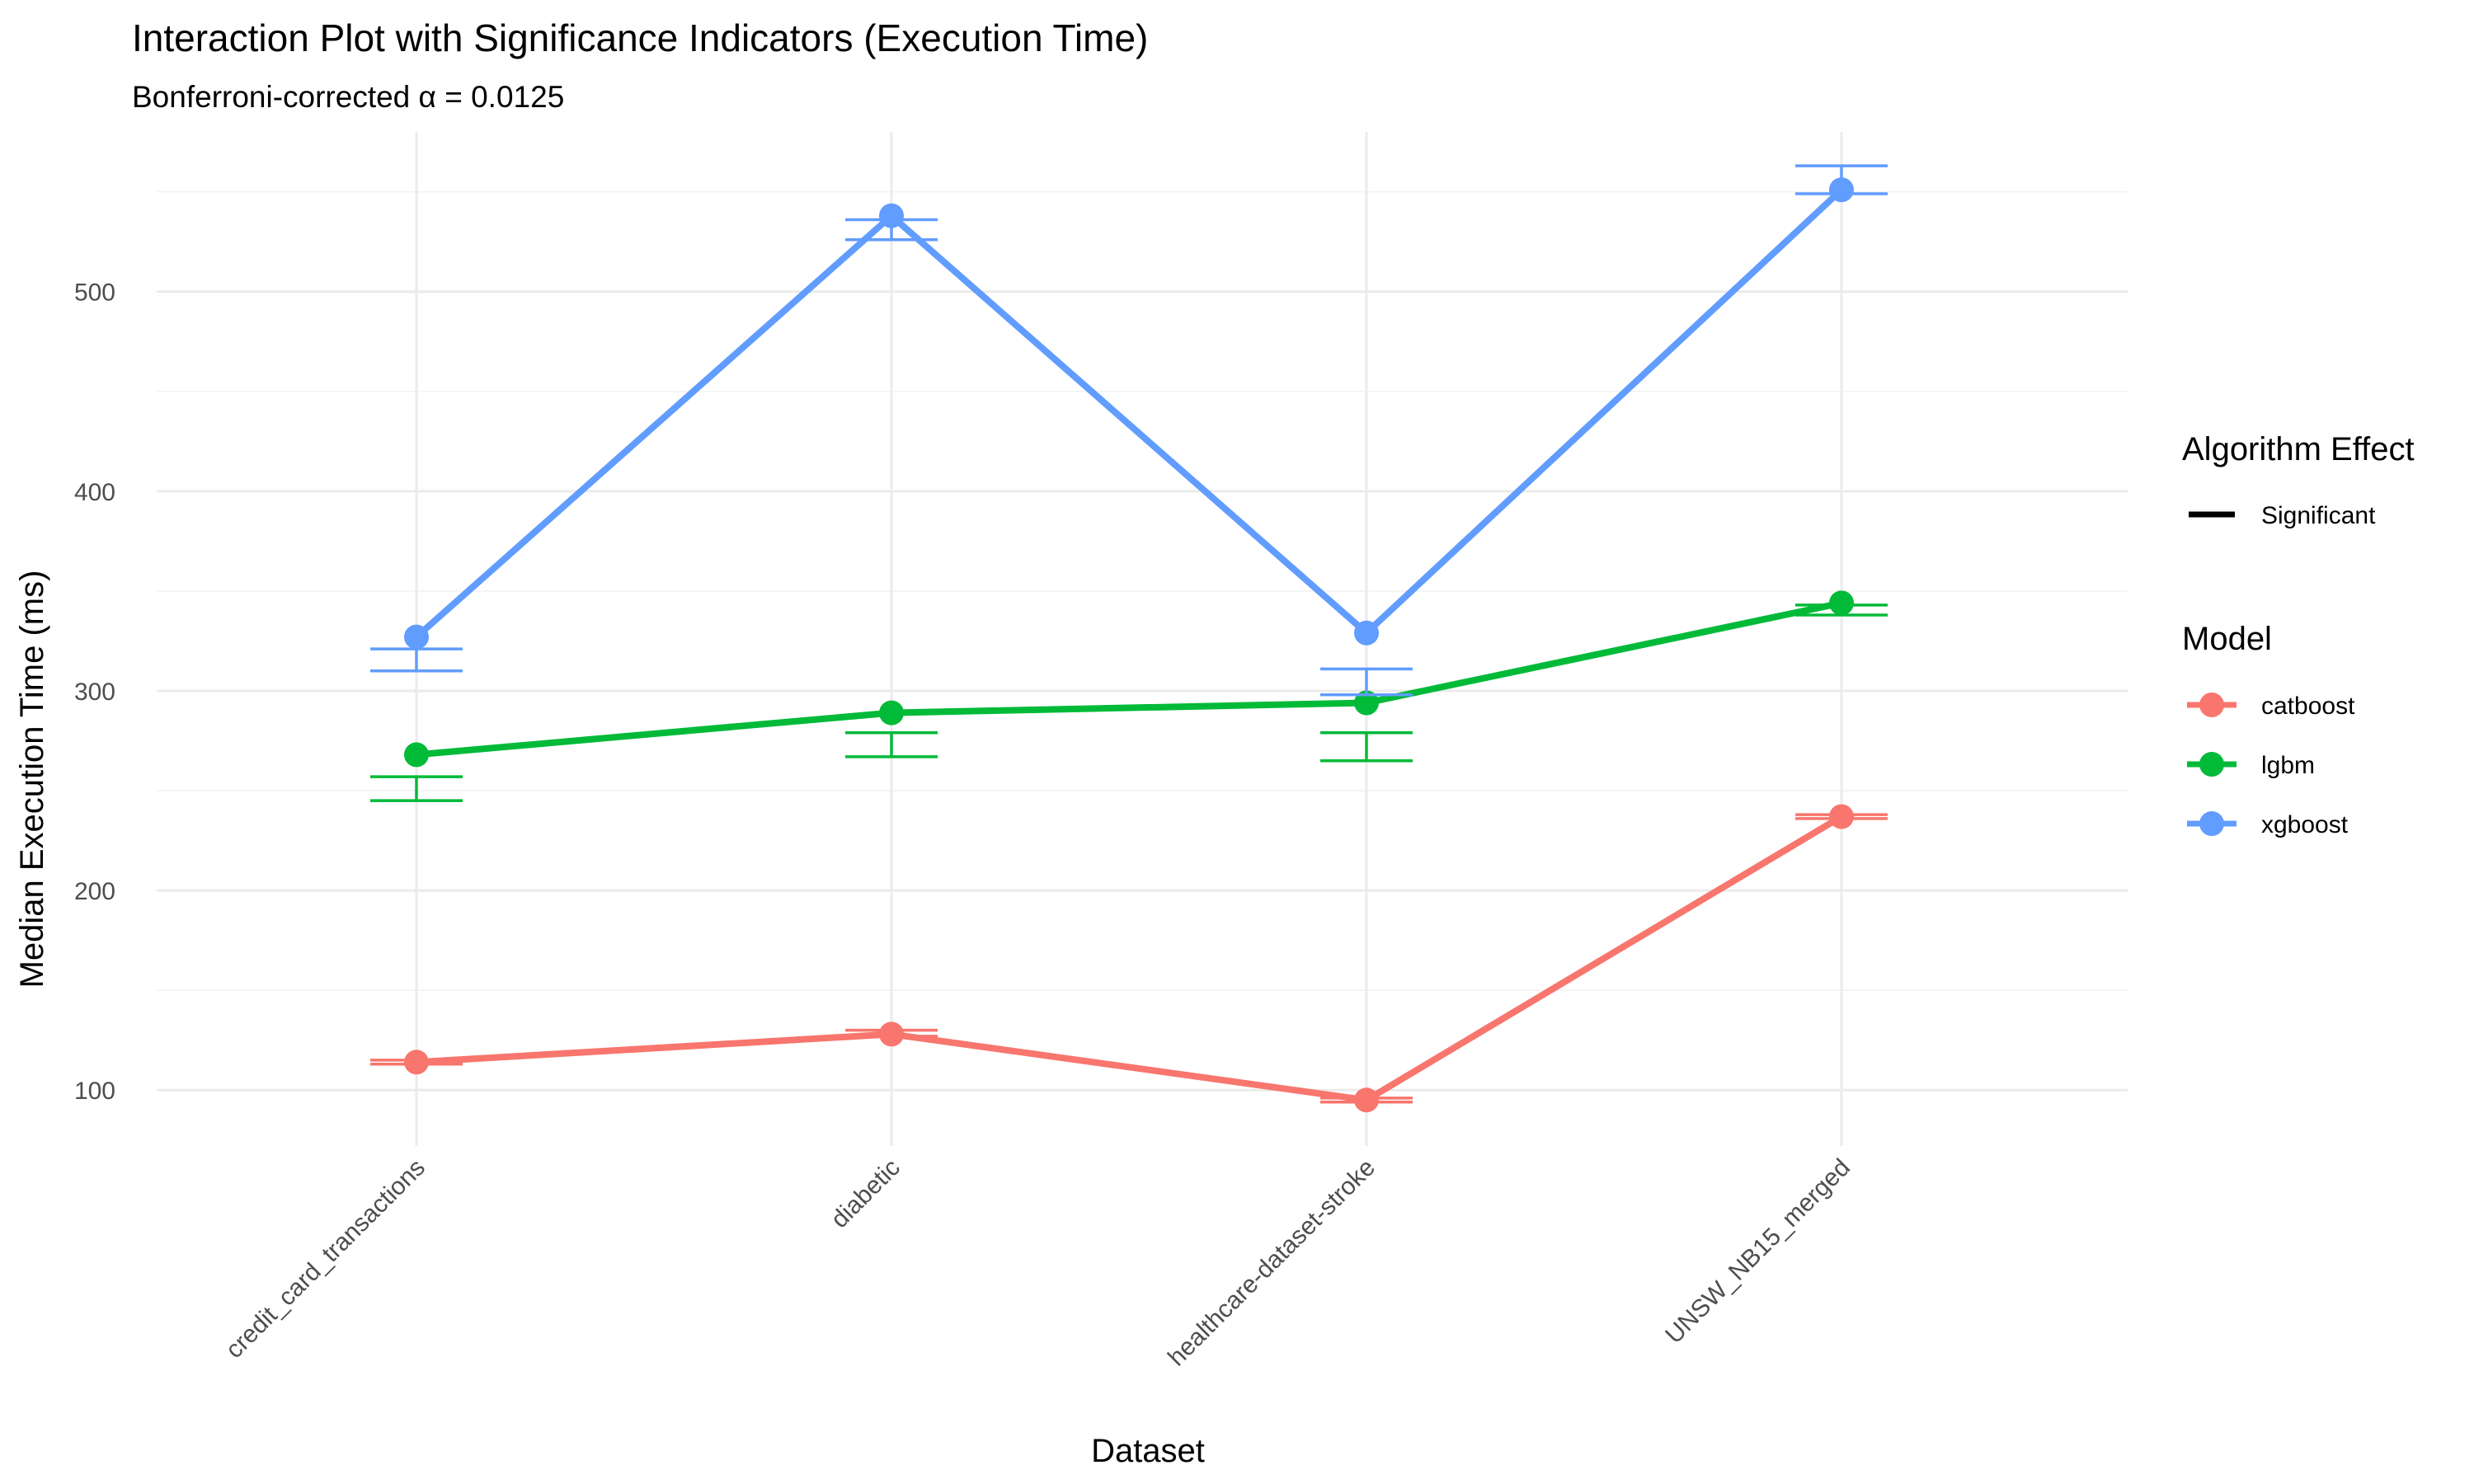  What do you see at coordinates (2251, 765) in the screenshot?
I see `legend-item-lgbm: lgbm` at bounding box center [2251, 765].